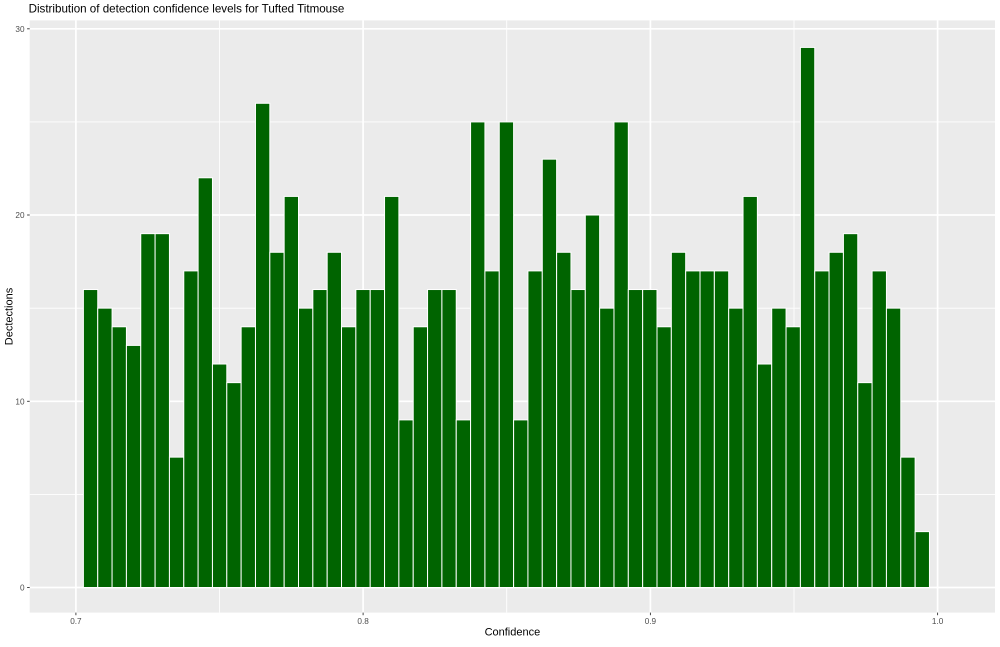 This screenshot has height=647, width=1000. Describe the element at coordinates (10, 316) in the screenshot. I see `svg-text: Dectections` at that location.